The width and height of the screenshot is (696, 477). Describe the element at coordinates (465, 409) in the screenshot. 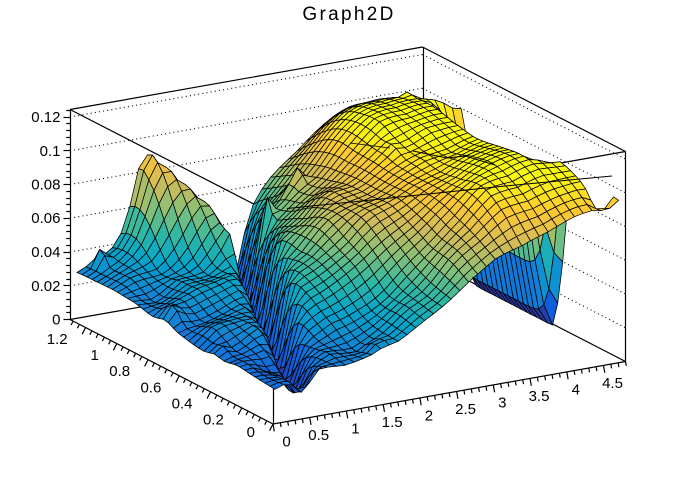

I see `svg-text: 2.5` at that location.